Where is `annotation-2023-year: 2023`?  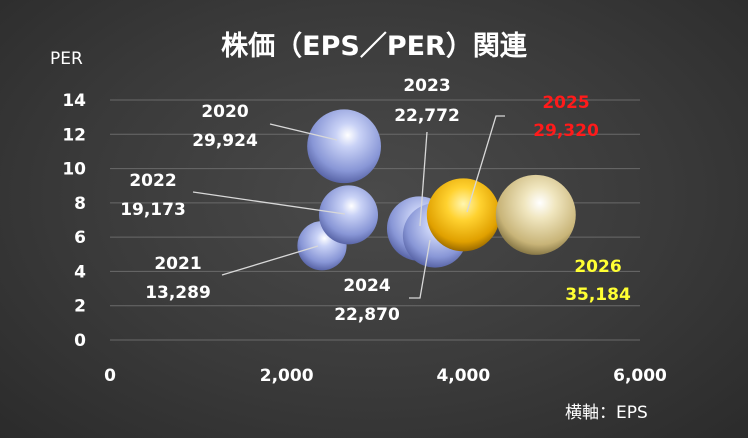 annotation-2023-year: 2023 is located at coordinates (426, 86).